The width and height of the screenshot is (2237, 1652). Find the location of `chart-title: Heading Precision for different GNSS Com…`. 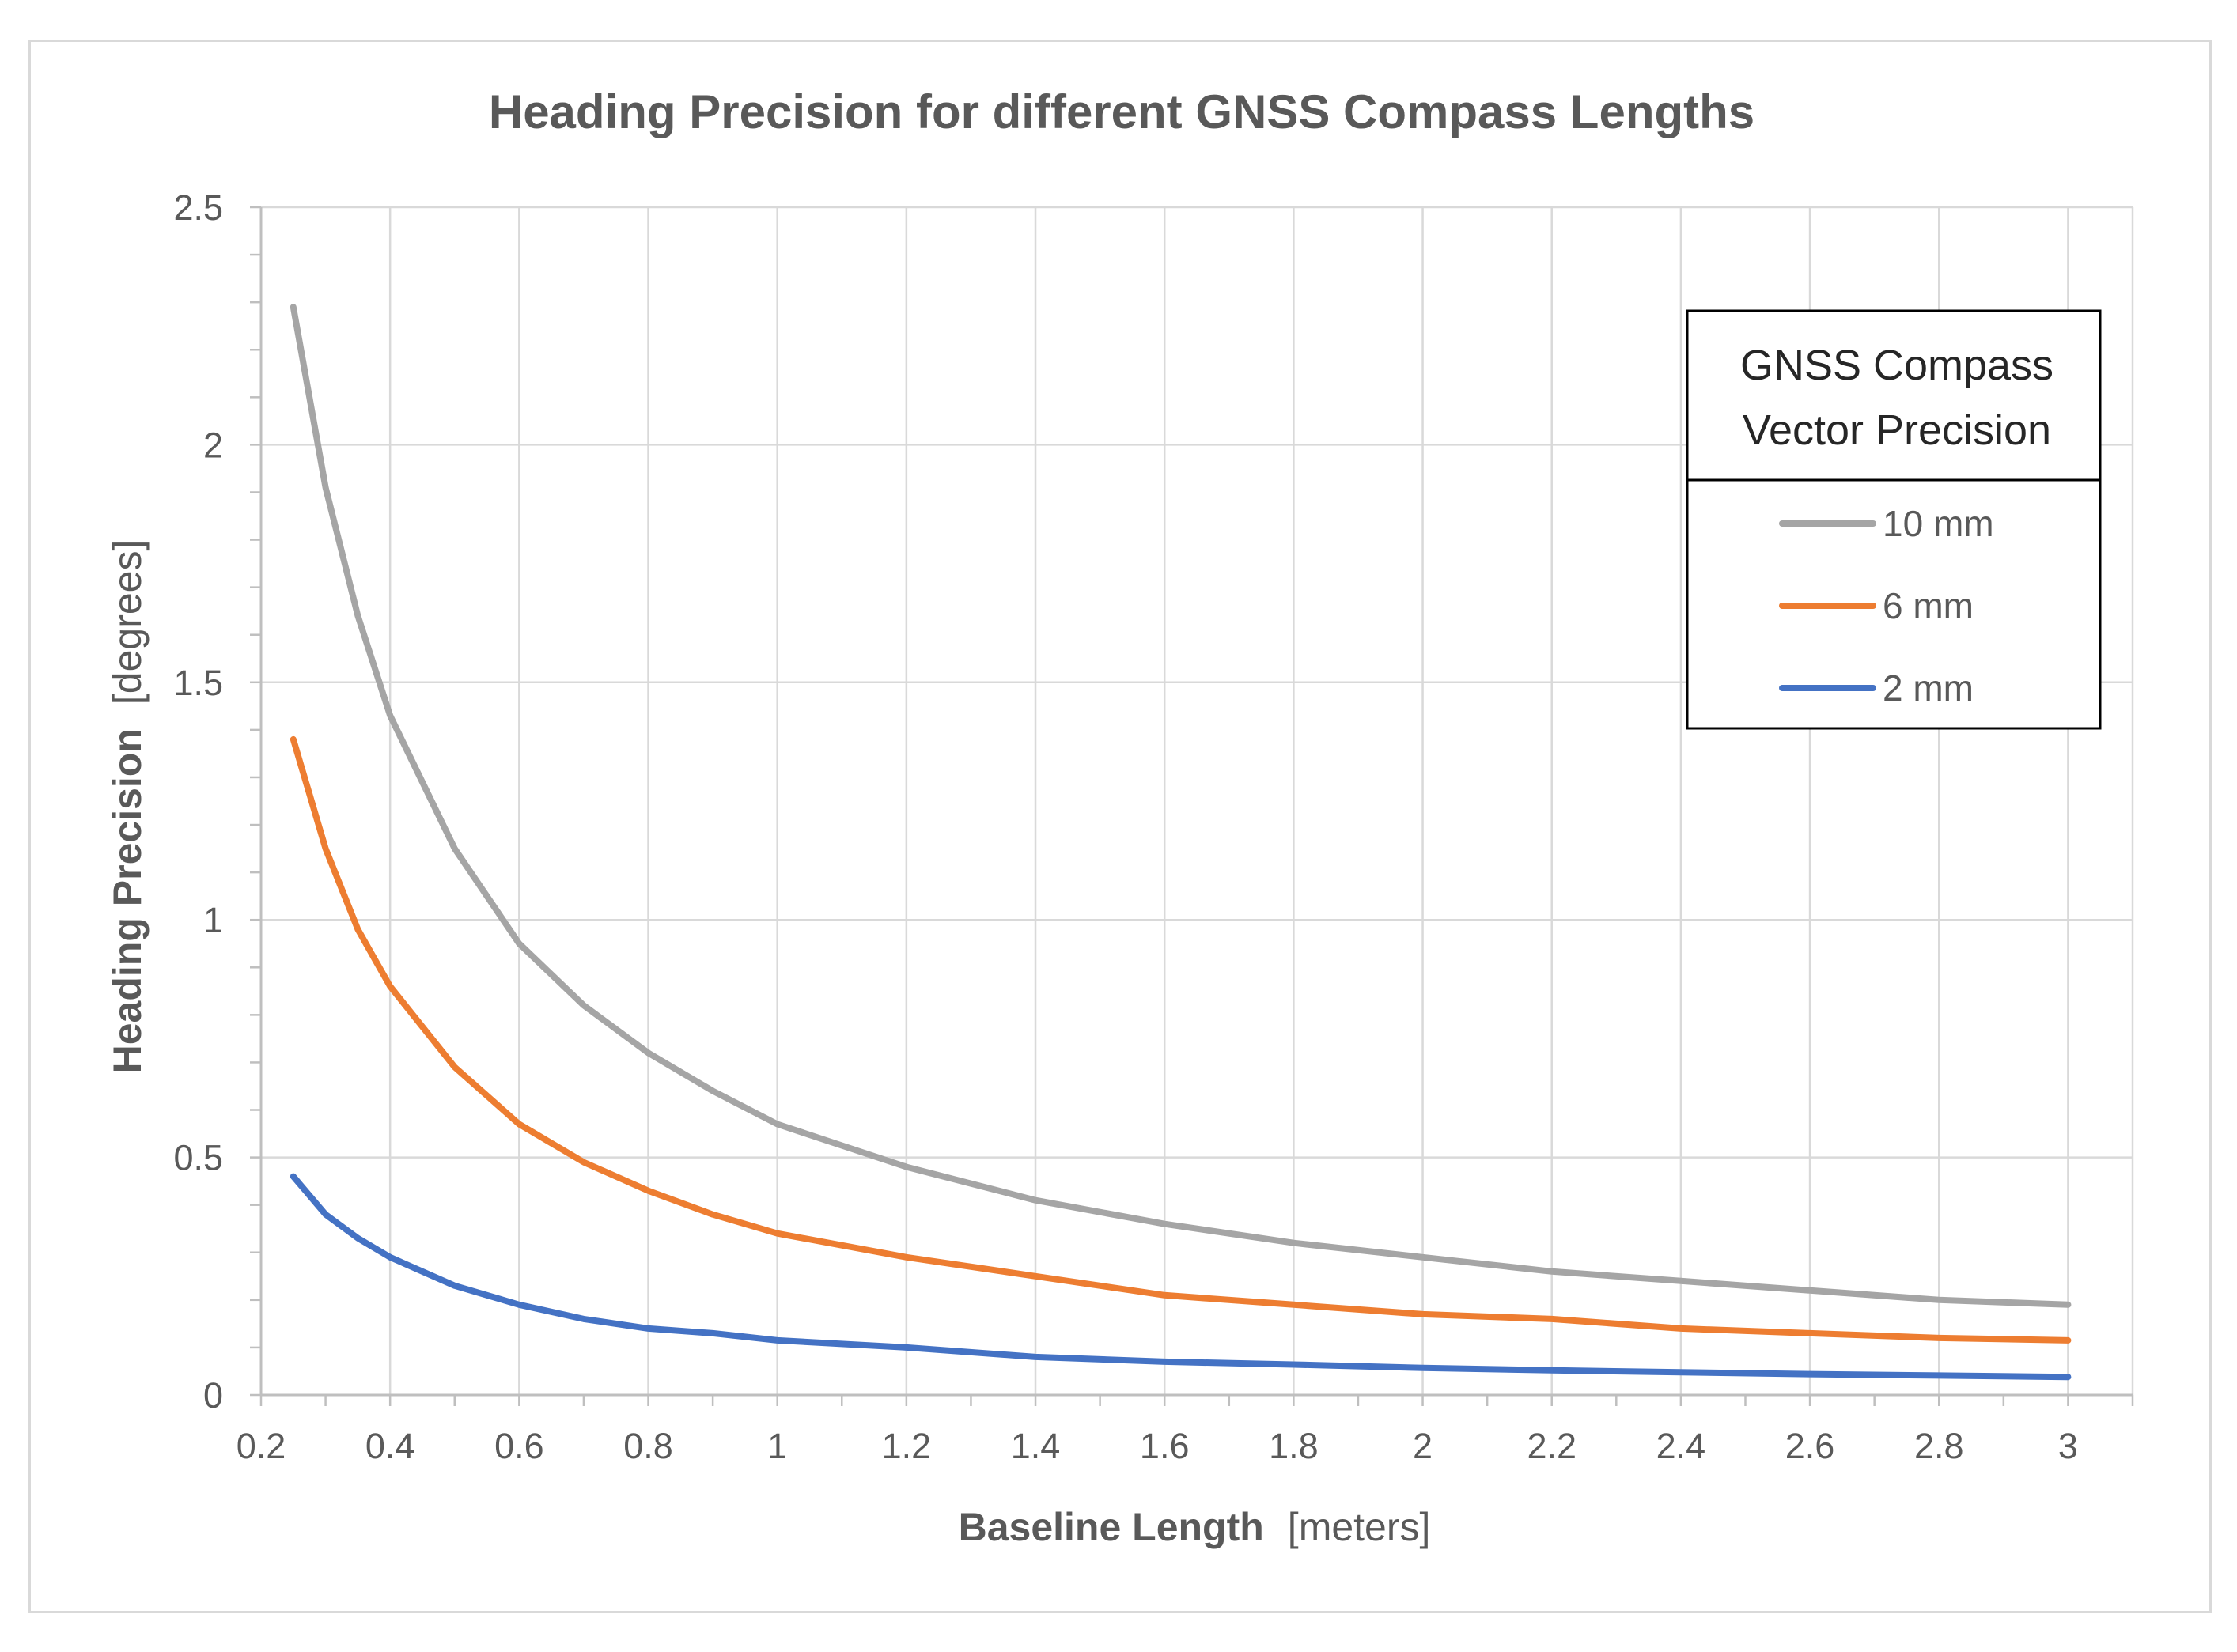

chart-title: Heading Precision for different GNSS Com… is located at coordinates (1121, 111).